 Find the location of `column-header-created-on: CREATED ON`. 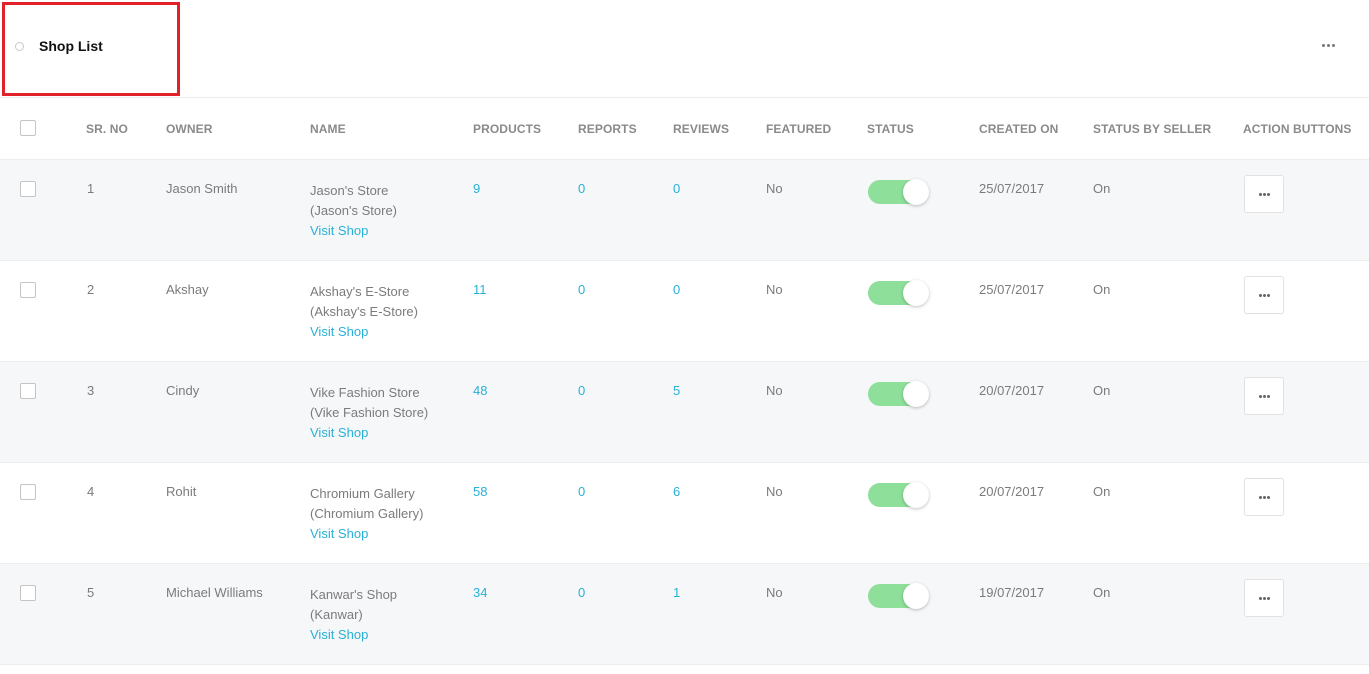

column-header-created-on: CREATED ON is located at coordinates (1019, 129).